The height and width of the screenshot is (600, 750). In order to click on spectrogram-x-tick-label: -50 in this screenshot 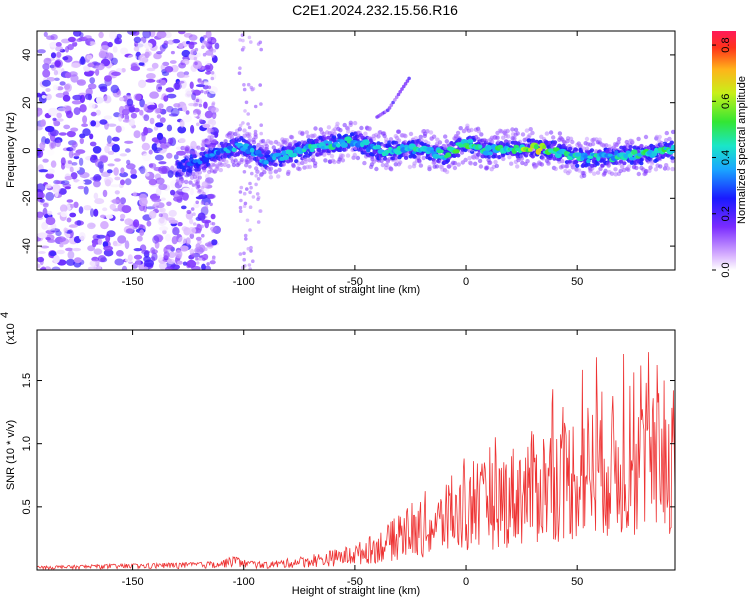, I will do `click(355, 282)`.